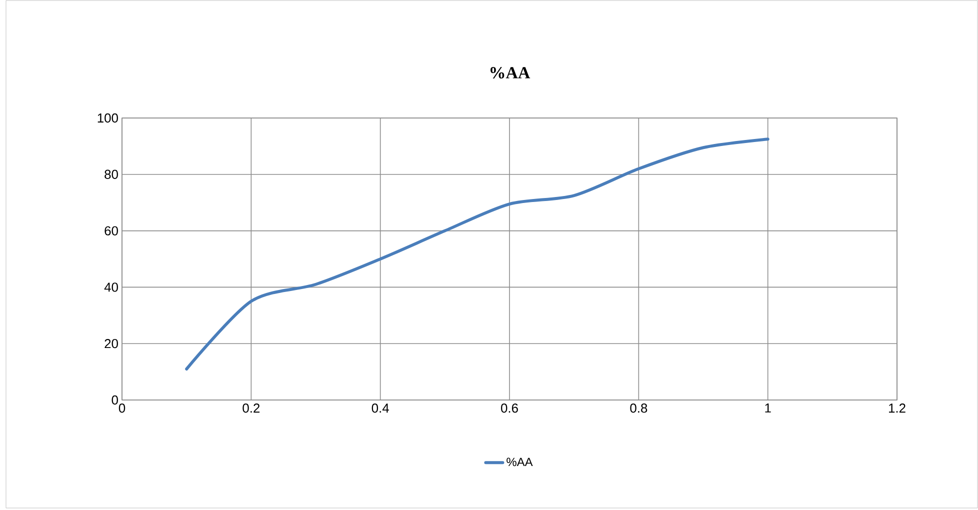  Describe the element at coordinates (380, 408) in the screenshot. I see `x-tick-label: 0.4` at that location.